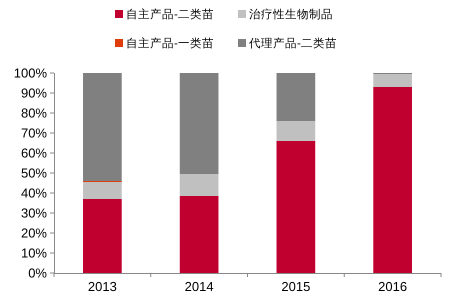 Image resolution: width=449 pixels, height=299 pixels. Describe the element at coordinates (34, 153) in the screenshot. I see `y-tick-label: 60%` at that location.